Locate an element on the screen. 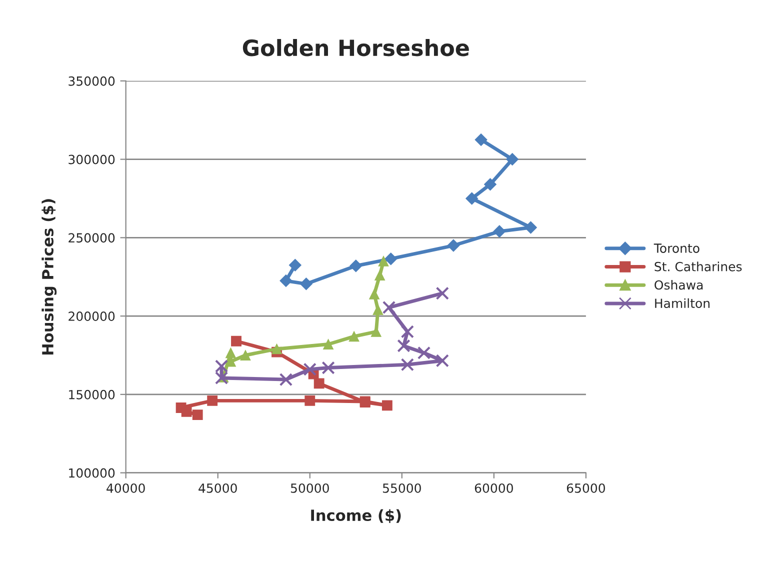 This screenshot has height=578, width=772. x-tick-label: 45000 is located at coordinates (217, 488).